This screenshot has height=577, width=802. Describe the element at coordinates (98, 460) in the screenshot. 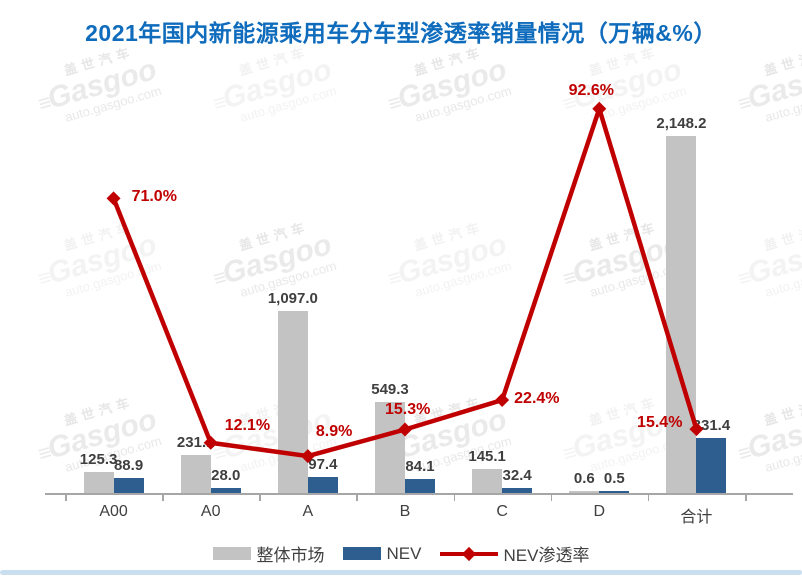

I see `market-value-label: 125.3` at that location.